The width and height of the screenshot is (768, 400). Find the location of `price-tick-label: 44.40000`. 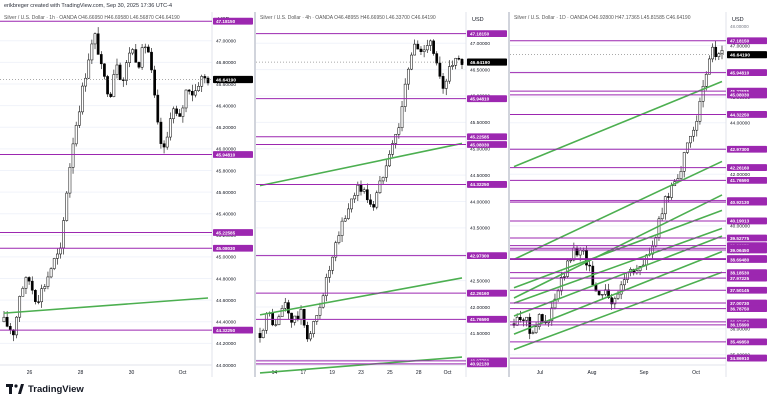

price-tick-label: 44.40000 is located at coordinates (226, 323).